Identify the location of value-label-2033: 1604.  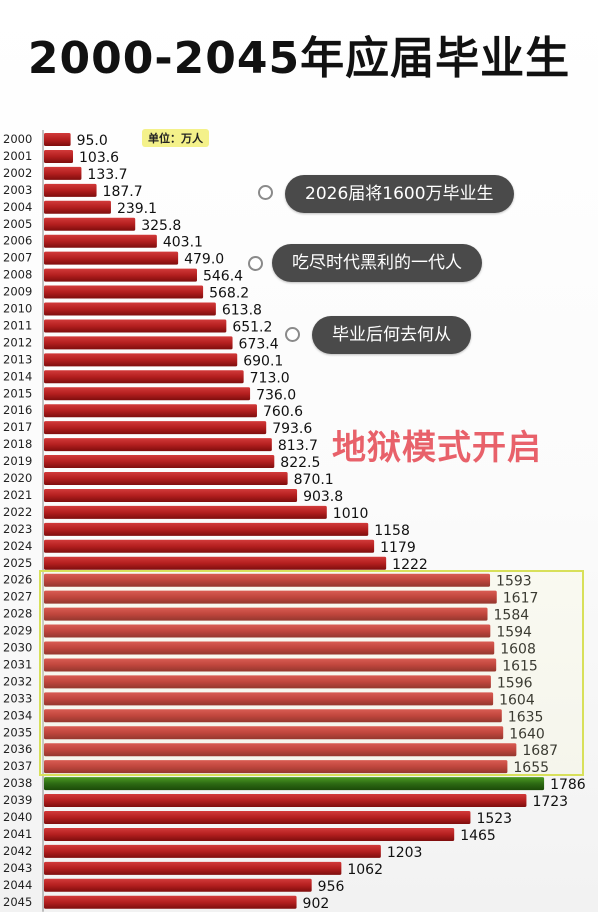
(517, 700).